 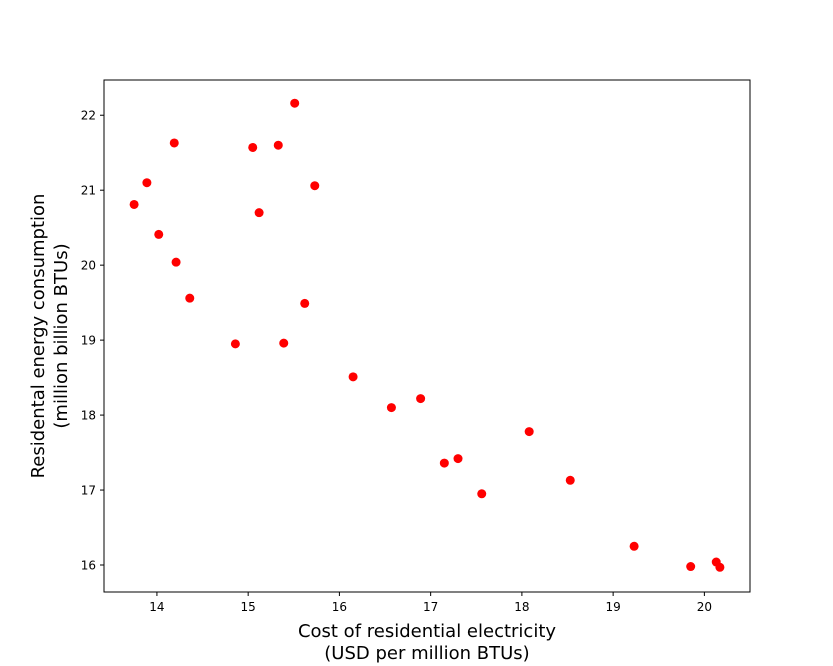 I want to click on x-tick-label: 18, so click(x=521, y=607).